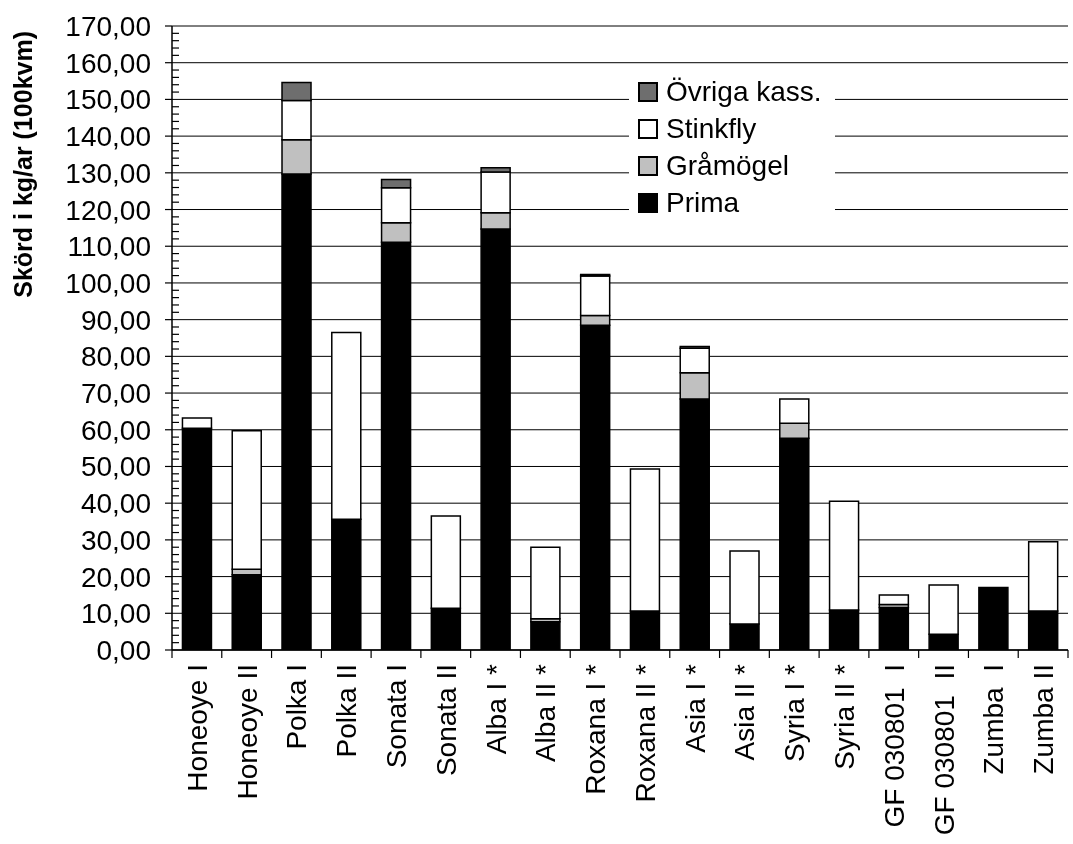 The image size is (1073, 844). Describe the element at coordinates (844, 716) in the screenshot. I see `x-tick-label: Syria II *` at that location.